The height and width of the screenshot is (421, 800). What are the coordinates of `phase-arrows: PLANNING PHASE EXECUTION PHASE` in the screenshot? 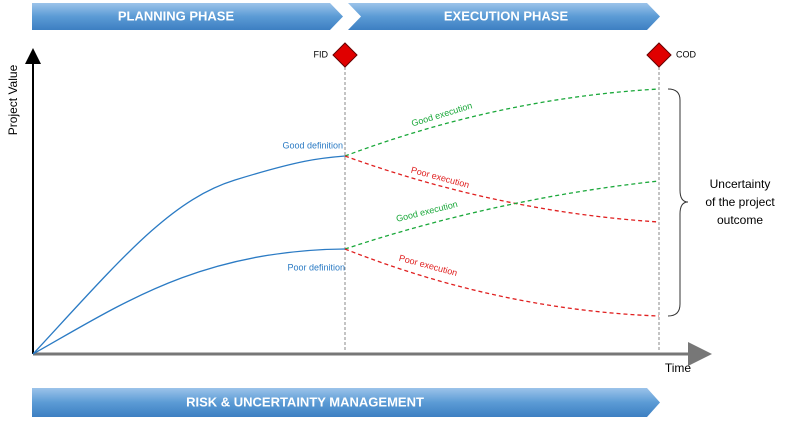 It's located at (346, 16).